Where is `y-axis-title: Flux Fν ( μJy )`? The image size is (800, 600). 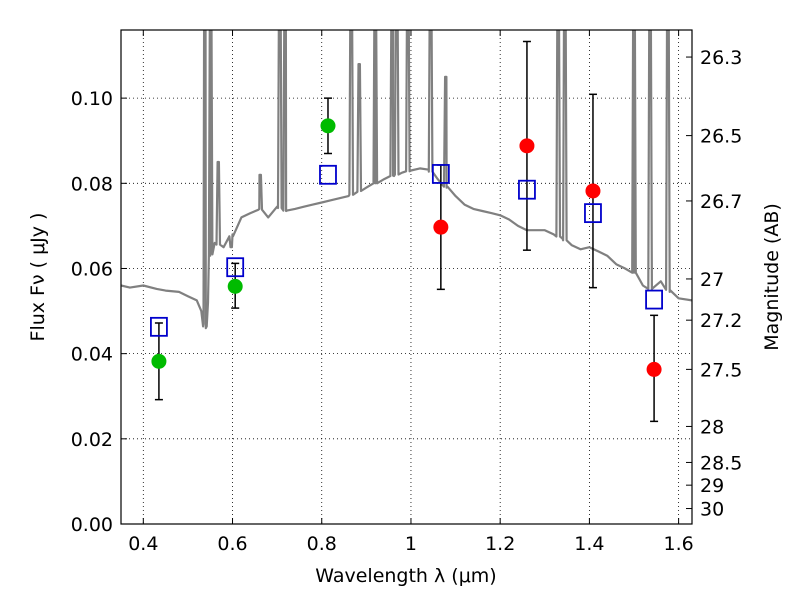
y-axis-title: Flux Fν ( μJy ) is located at coordinates (38, 277).